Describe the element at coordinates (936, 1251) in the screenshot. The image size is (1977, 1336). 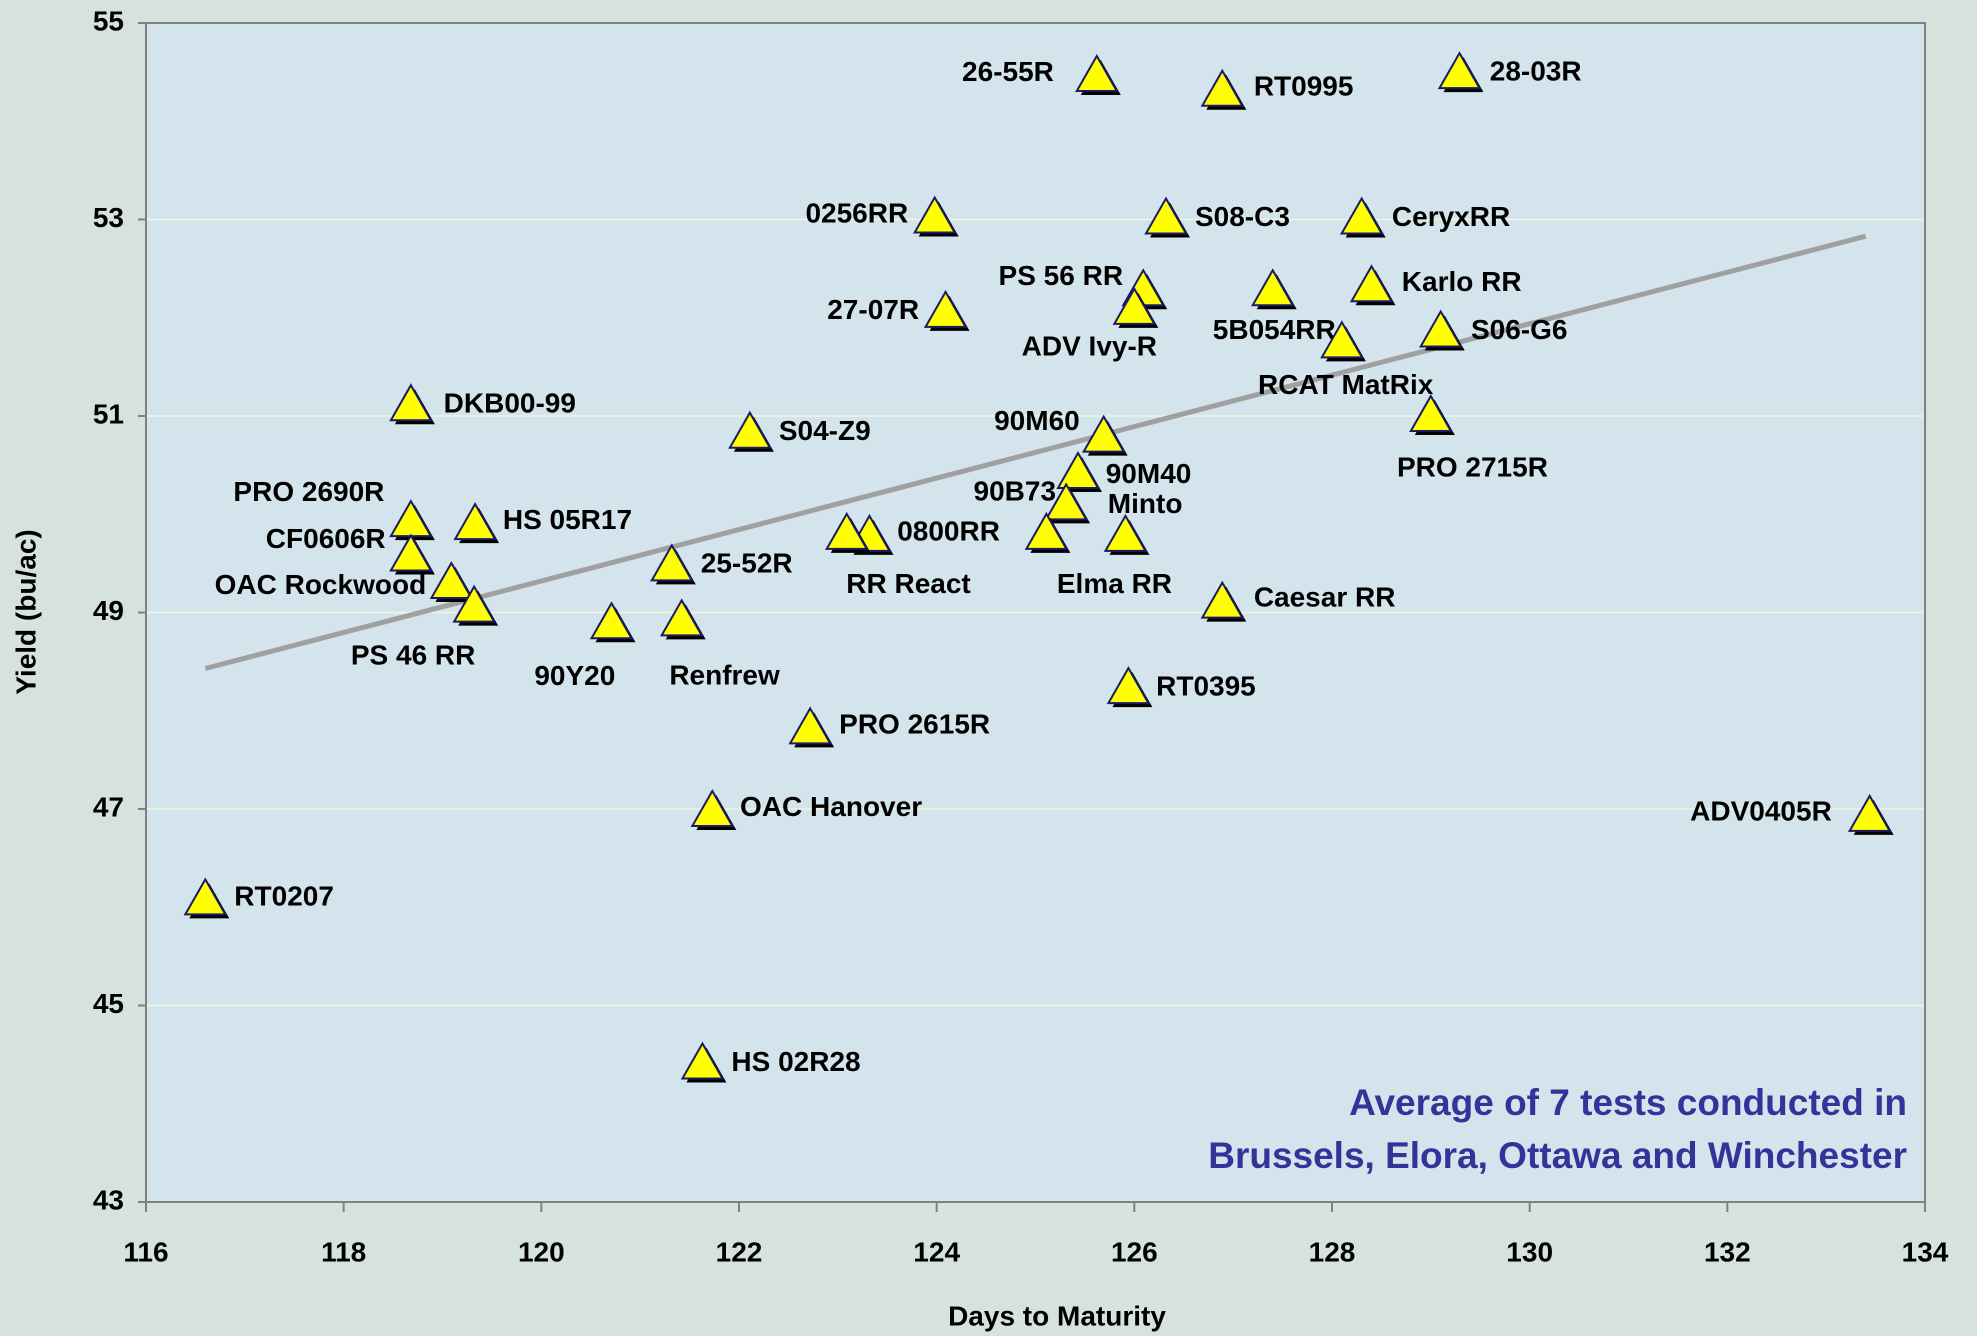
I see `x-tick-label: 124` at that location.